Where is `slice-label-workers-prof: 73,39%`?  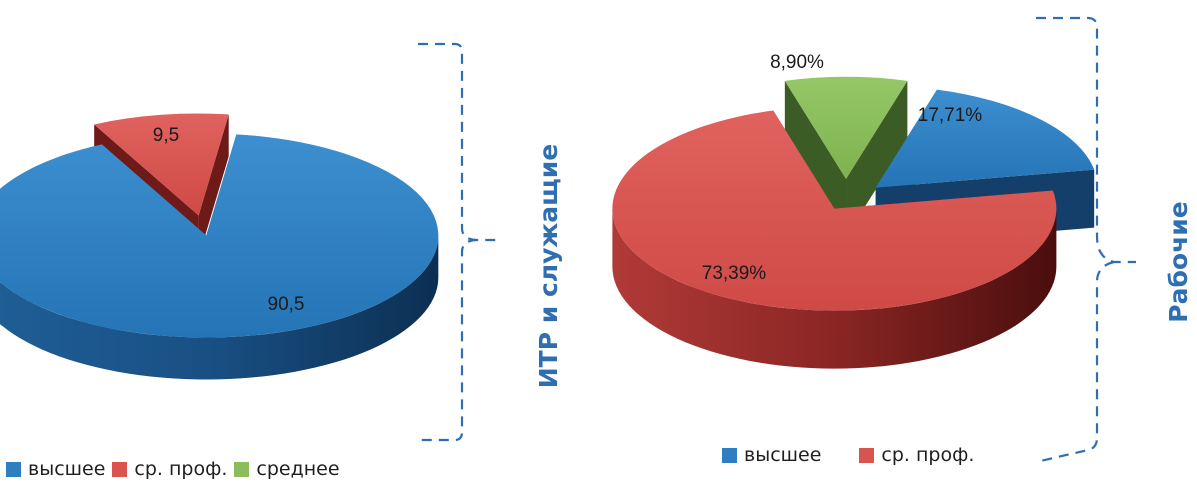 slice-label-workers-prof: 73,39% is located at coordinates (734, 273).